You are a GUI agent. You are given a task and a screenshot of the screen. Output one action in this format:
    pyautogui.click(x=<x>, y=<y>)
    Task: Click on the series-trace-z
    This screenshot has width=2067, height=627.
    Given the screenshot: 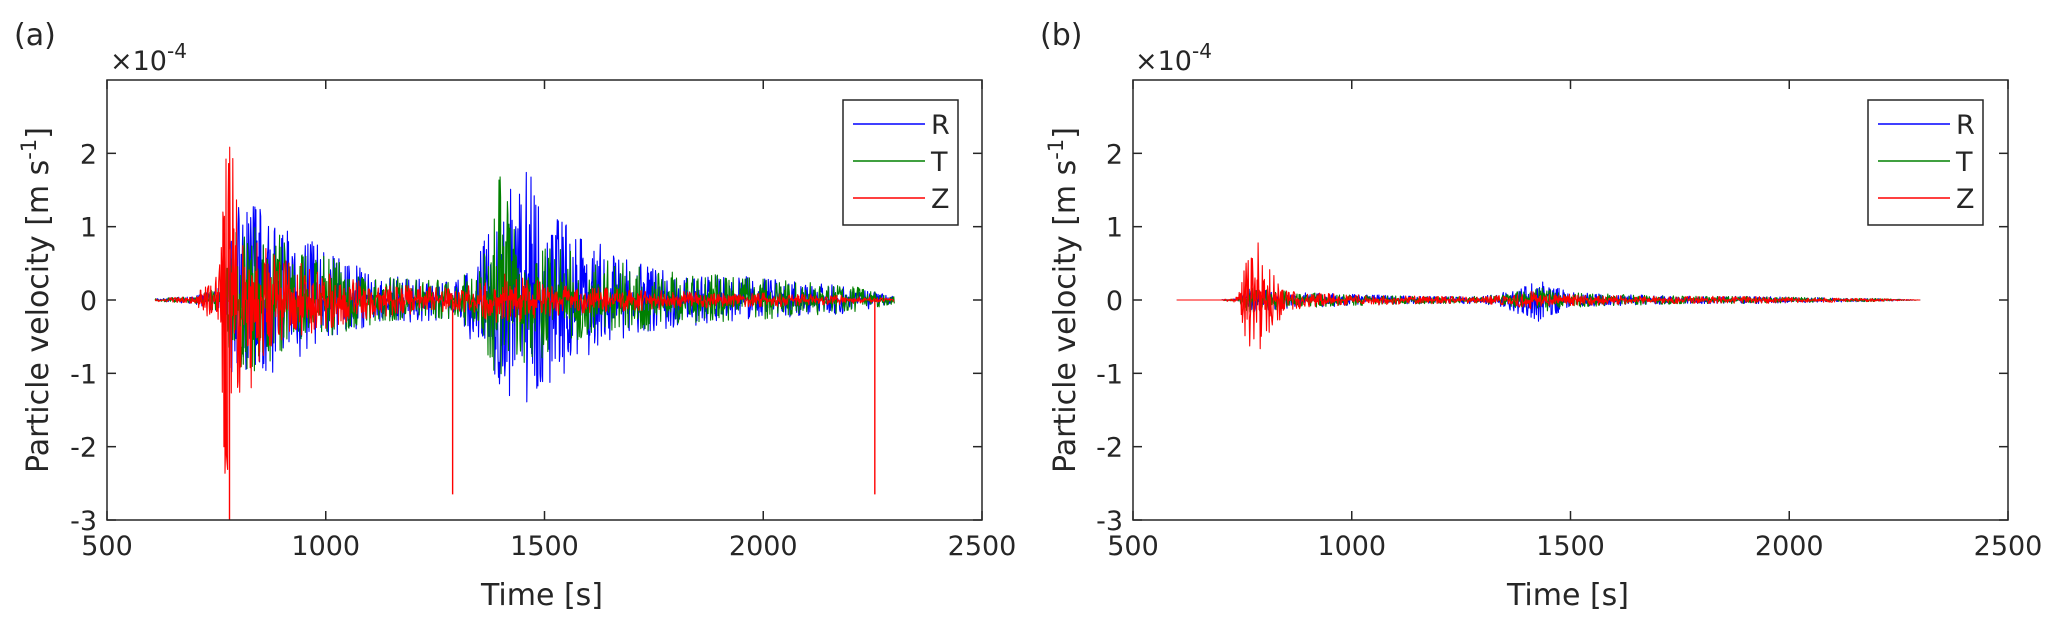 What is the action you would take?
    pyautogui.click(x=1548, y=296)
    